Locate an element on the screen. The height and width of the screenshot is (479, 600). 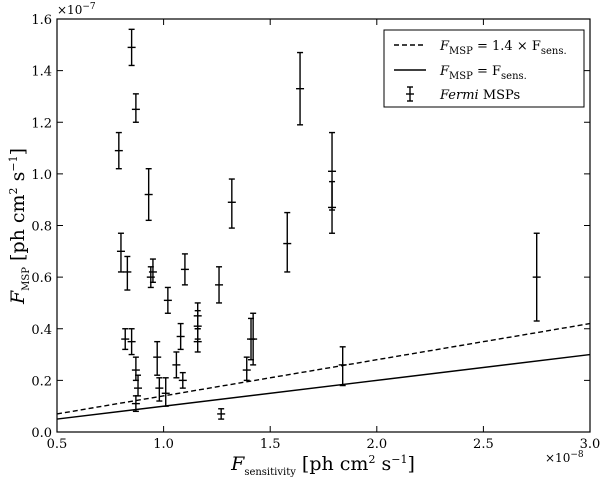
x-tick-label: 2.5 is located at coordinates (483, 444).